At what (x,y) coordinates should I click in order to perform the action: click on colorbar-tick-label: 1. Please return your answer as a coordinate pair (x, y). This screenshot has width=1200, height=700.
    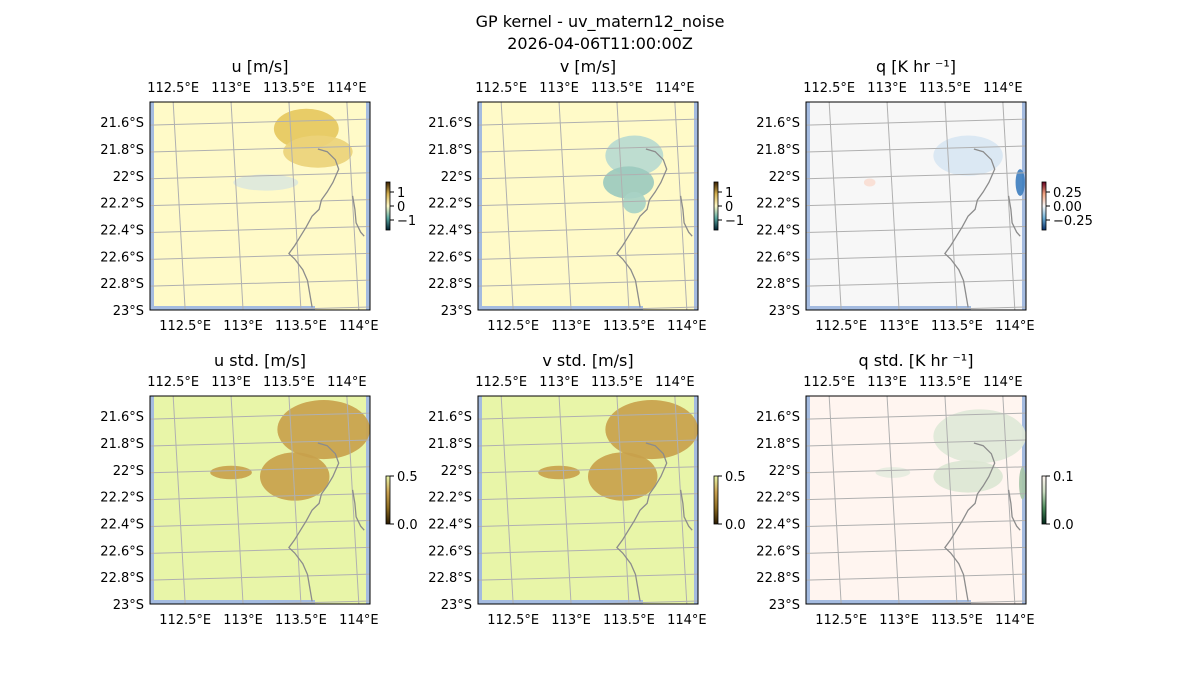
    Looking at the image, I should click on (729, 193).